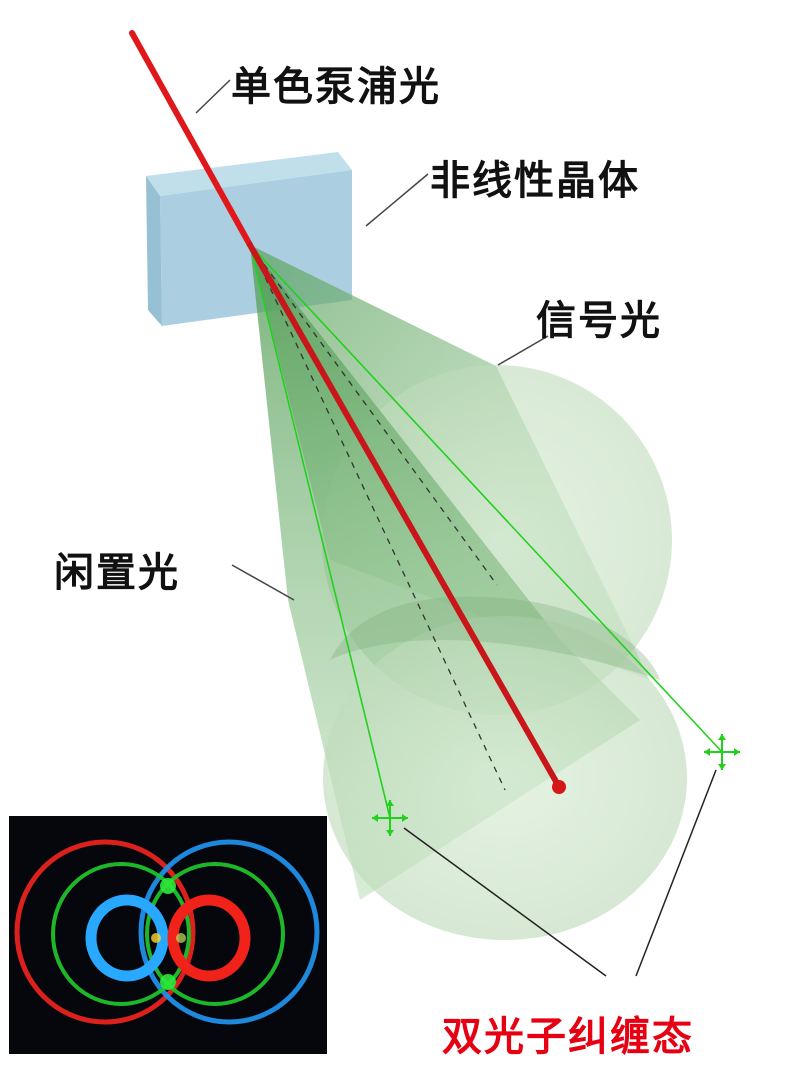 This screenshot has height=1085, width=793. I want to click on inner-red-ring, so click(209, 938).